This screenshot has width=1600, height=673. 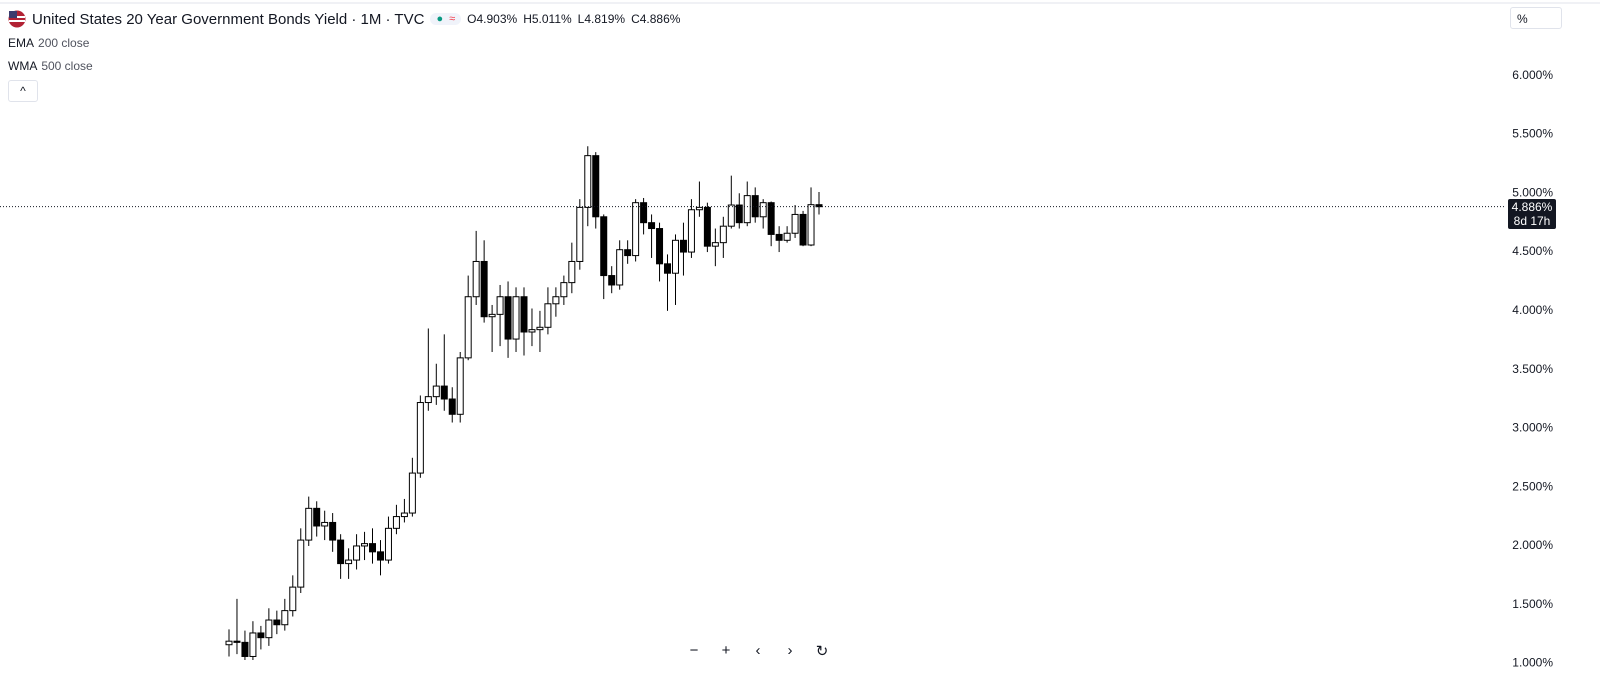 I want to click on y-tick-label: 2.500%, so click(x=1532, y=486).